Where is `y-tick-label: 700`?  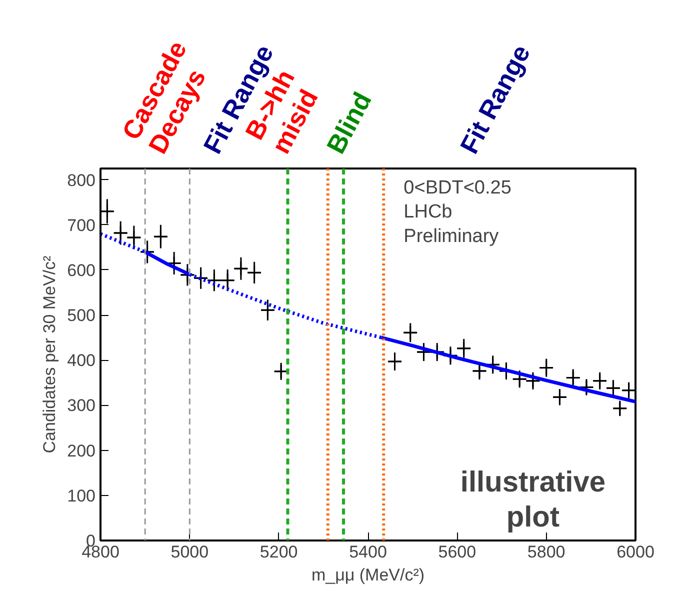
y-tick-label: 700 is located at coordinates (81, 225).